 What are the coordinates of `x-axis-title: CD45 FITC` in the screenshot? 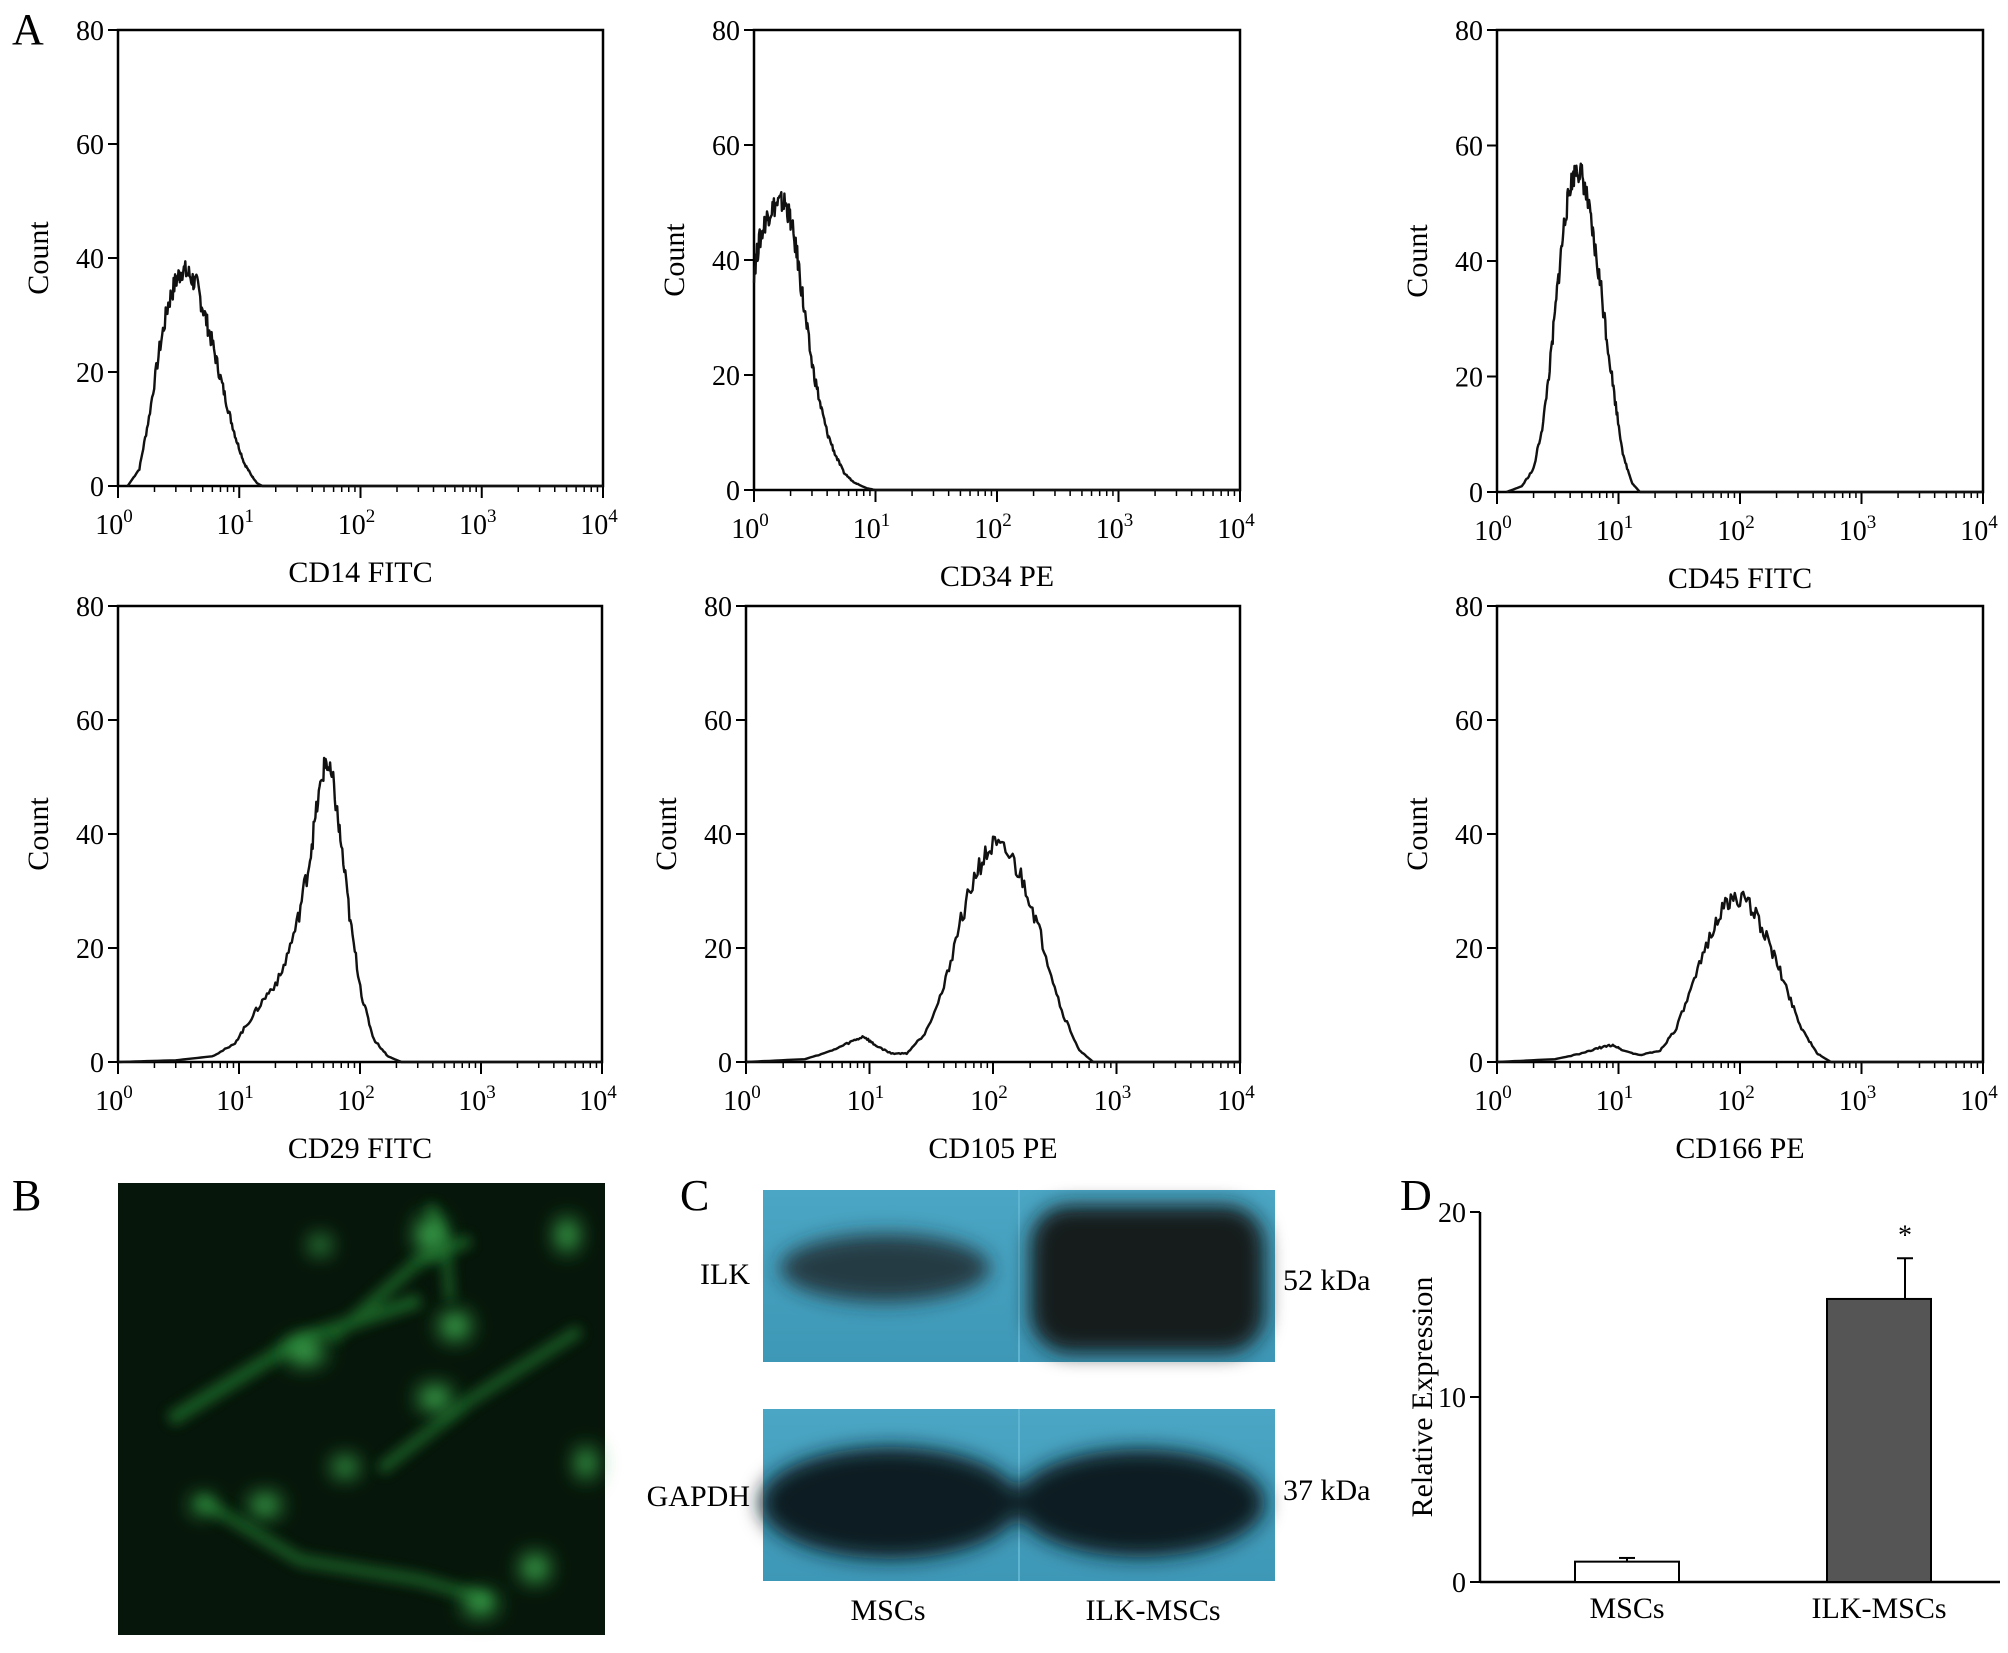 It's located at (1740, 578).